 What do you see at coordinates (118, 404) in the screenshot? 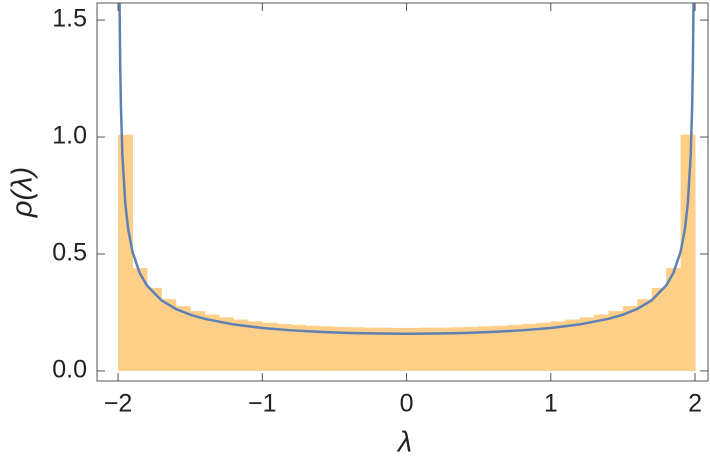
I see `x-tick-label: −2` at bounding box center [118, 404].